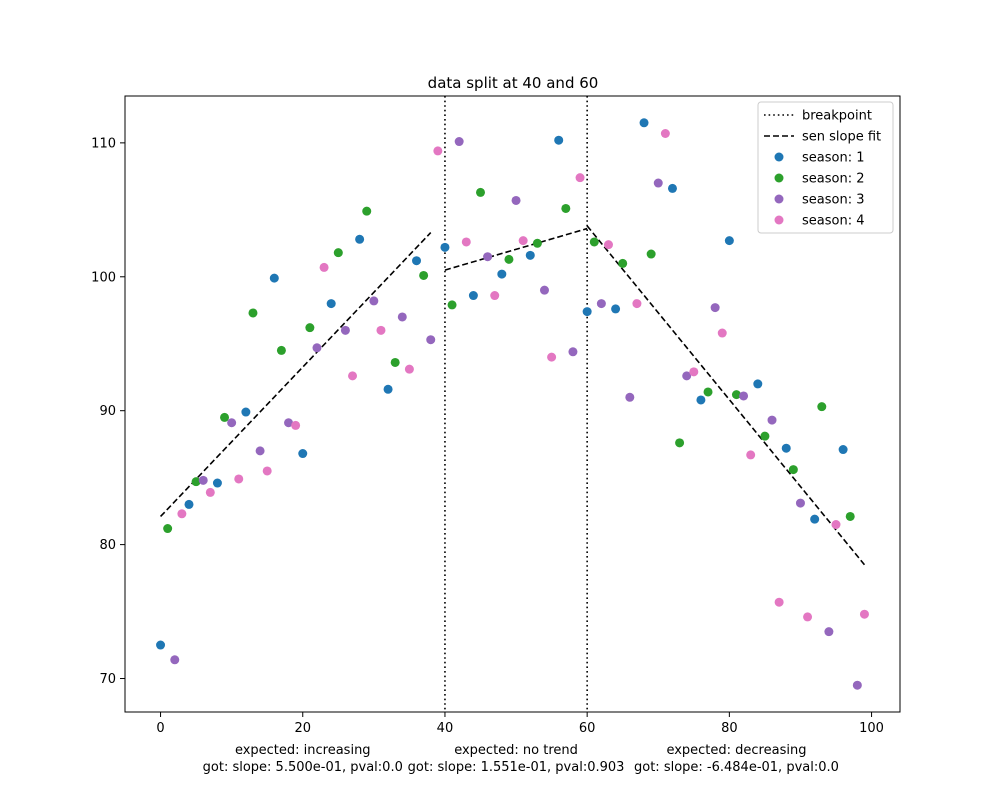 This screenshot has width=1000, height=800. Describe the element at coordinates (736, 767) in the screenshot. I see `annotation-2-line-1: got: slope: -6.484e-01, pval:0.0` at that location.